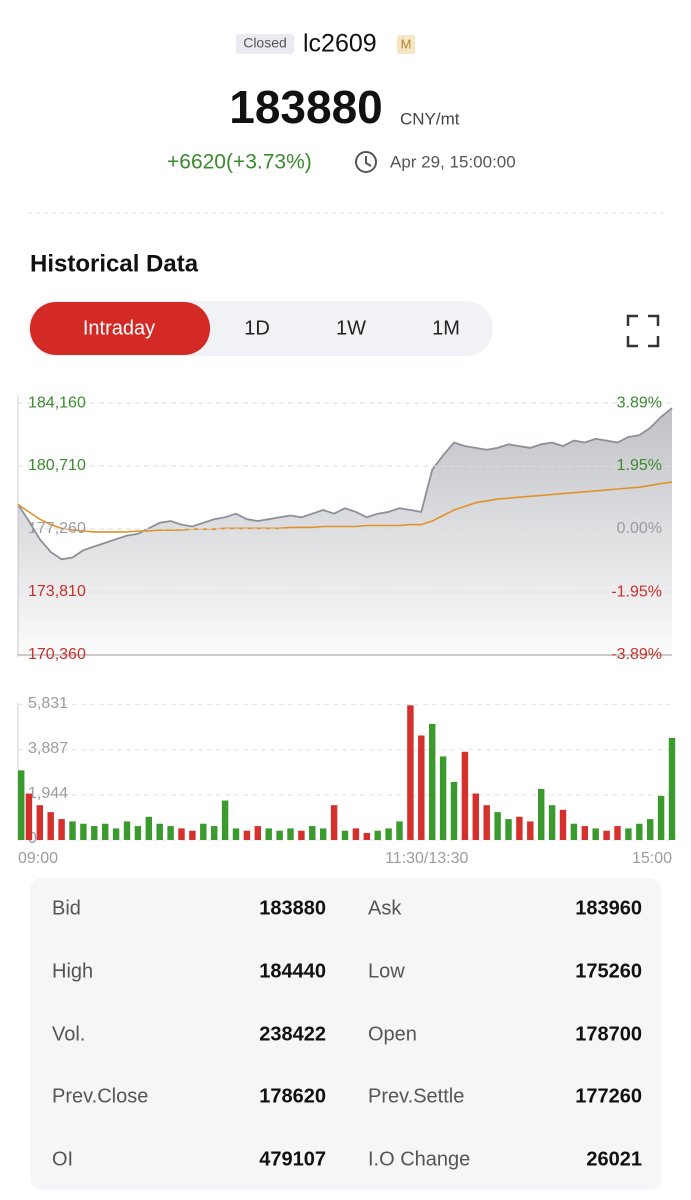  Describe the element at coordinates (257, 328) in the screenshot. I see `tab: 1D` at that location.